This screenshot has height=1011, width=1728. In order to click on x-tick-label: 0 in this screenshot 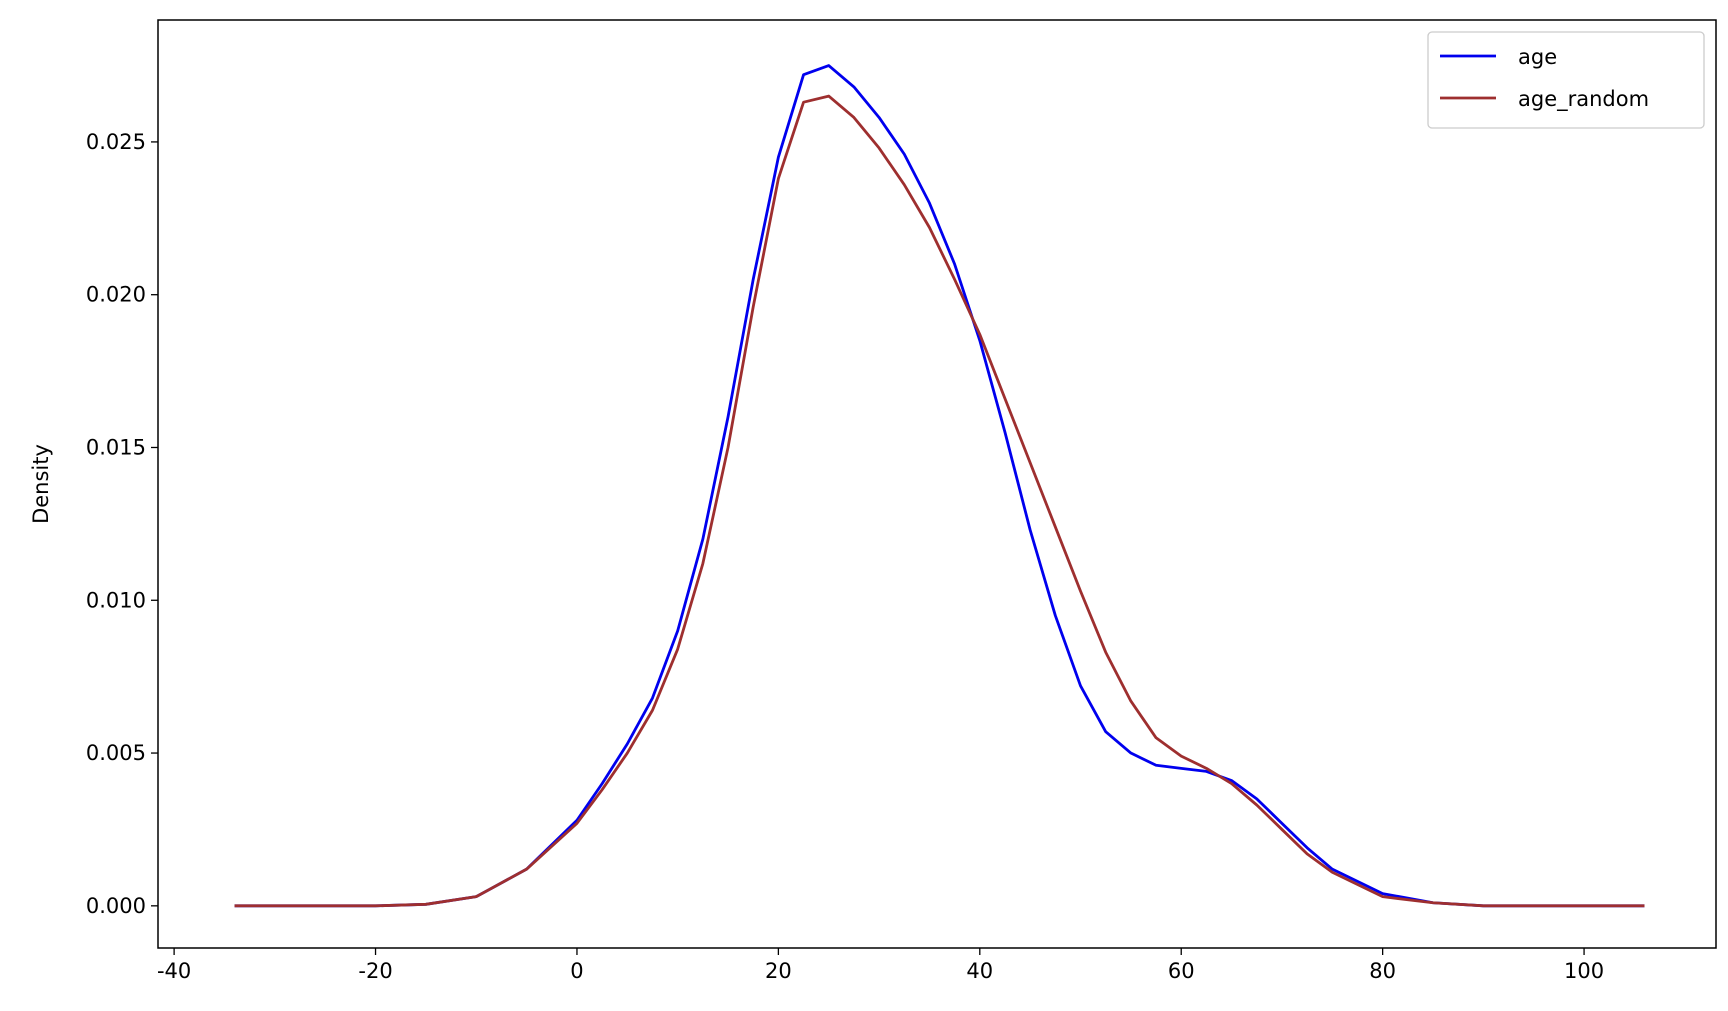, I will do `click(576, 971)`.